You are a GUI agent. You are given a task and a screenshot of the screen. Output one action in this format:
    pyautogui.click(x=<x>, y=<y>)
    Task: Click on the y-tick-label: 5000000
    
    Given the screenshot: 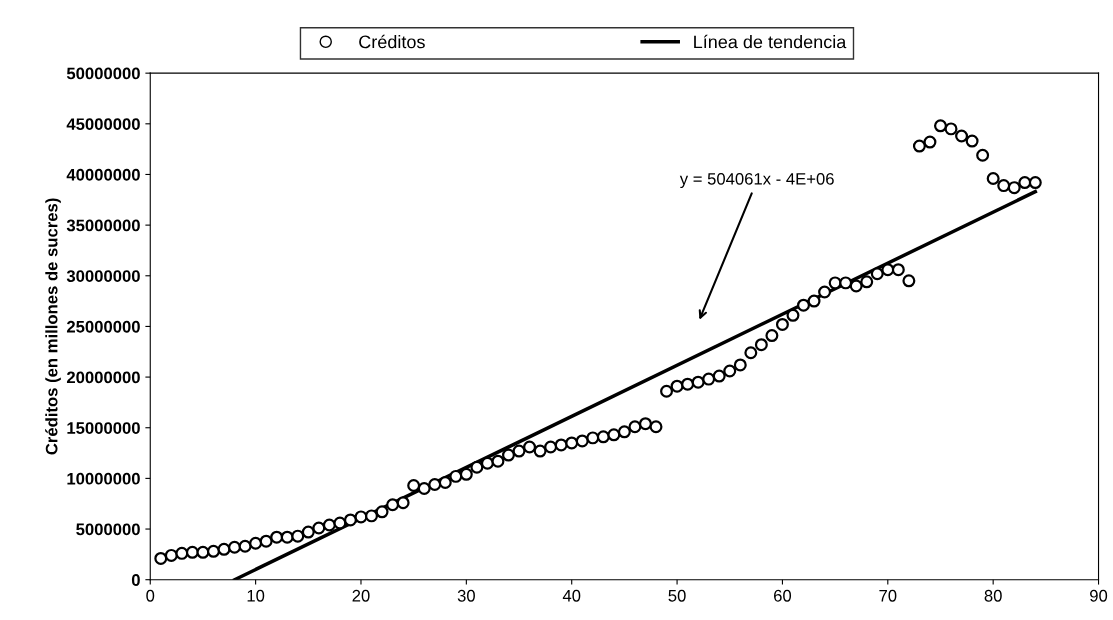 What is the action you would take?
    pyautogui.click(x=108, y=529)
    